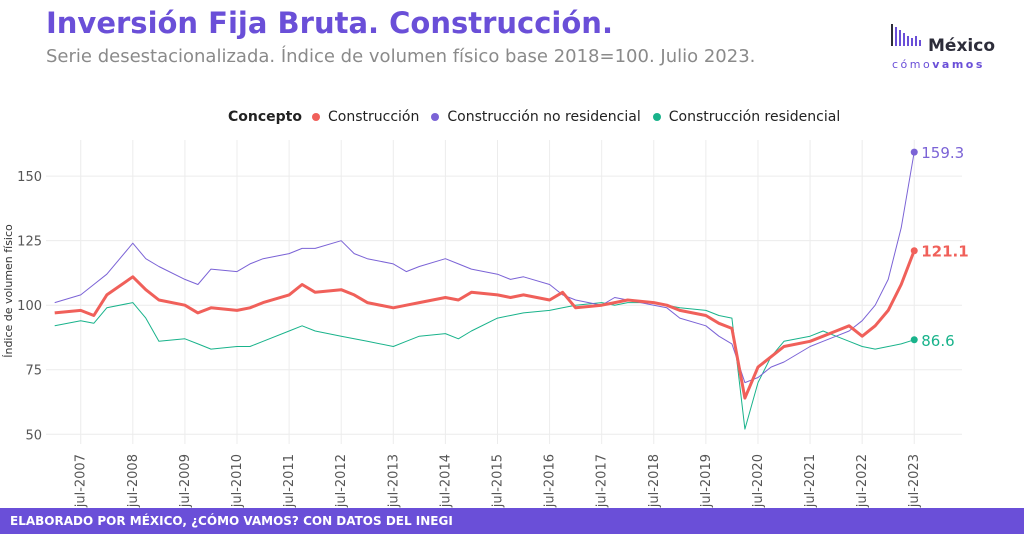  What do you see at coordinates (758, 481) in the screenshot?
I see `x-tick-label: jul-2020` at bounding box center [758, 481].